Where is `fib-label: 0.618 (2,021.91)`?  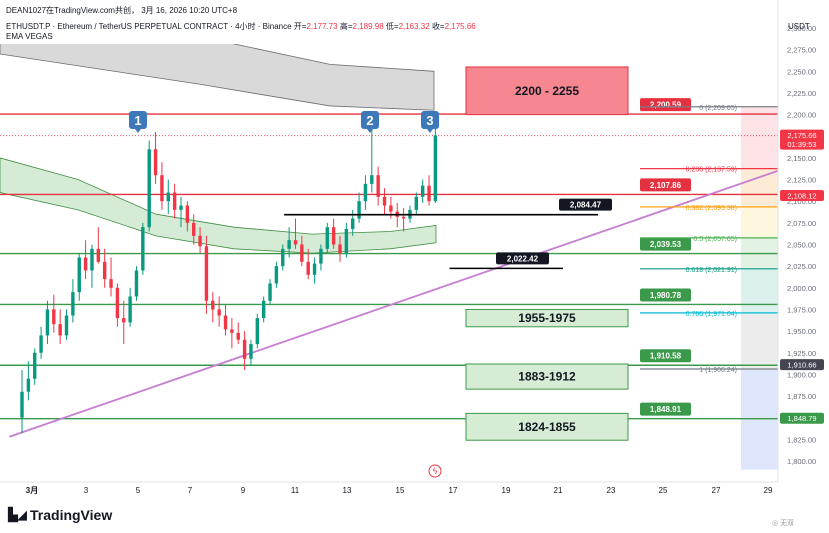 fib-label: 0.618 (2,021.91) is located at coordinates (711, 270).